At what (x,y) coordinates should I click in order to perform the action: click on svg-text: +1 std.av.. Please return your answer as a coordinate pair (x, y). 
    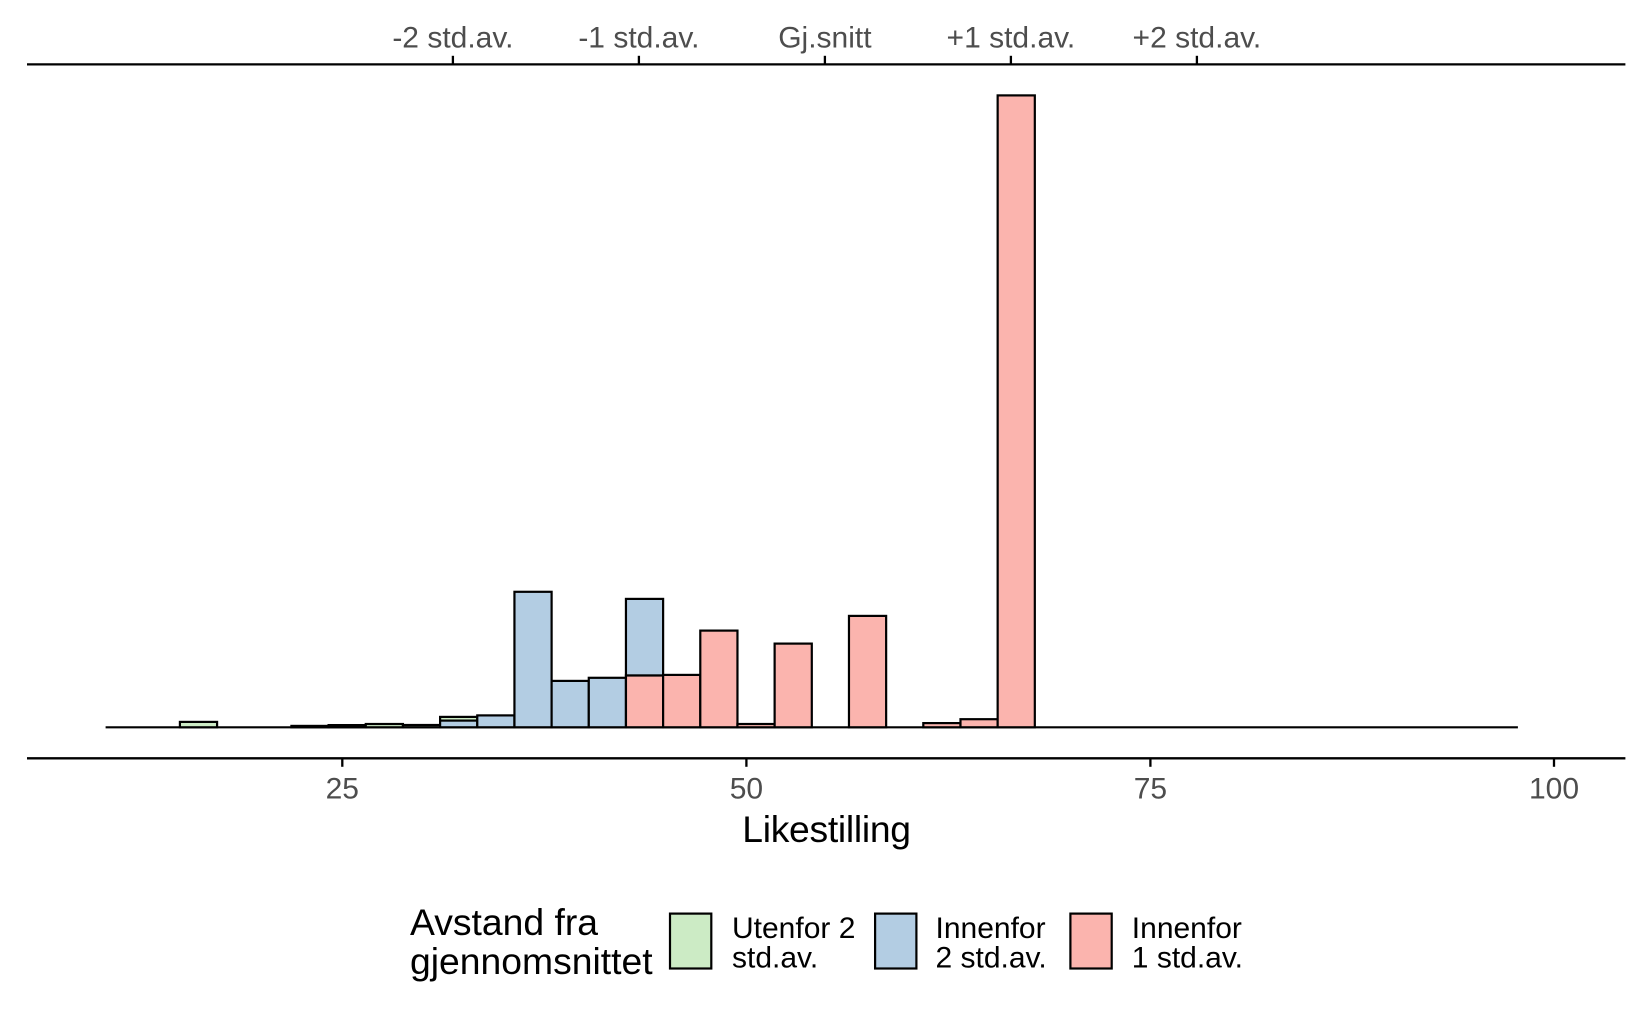
    Looking at the image, I should click on (1011, 37).